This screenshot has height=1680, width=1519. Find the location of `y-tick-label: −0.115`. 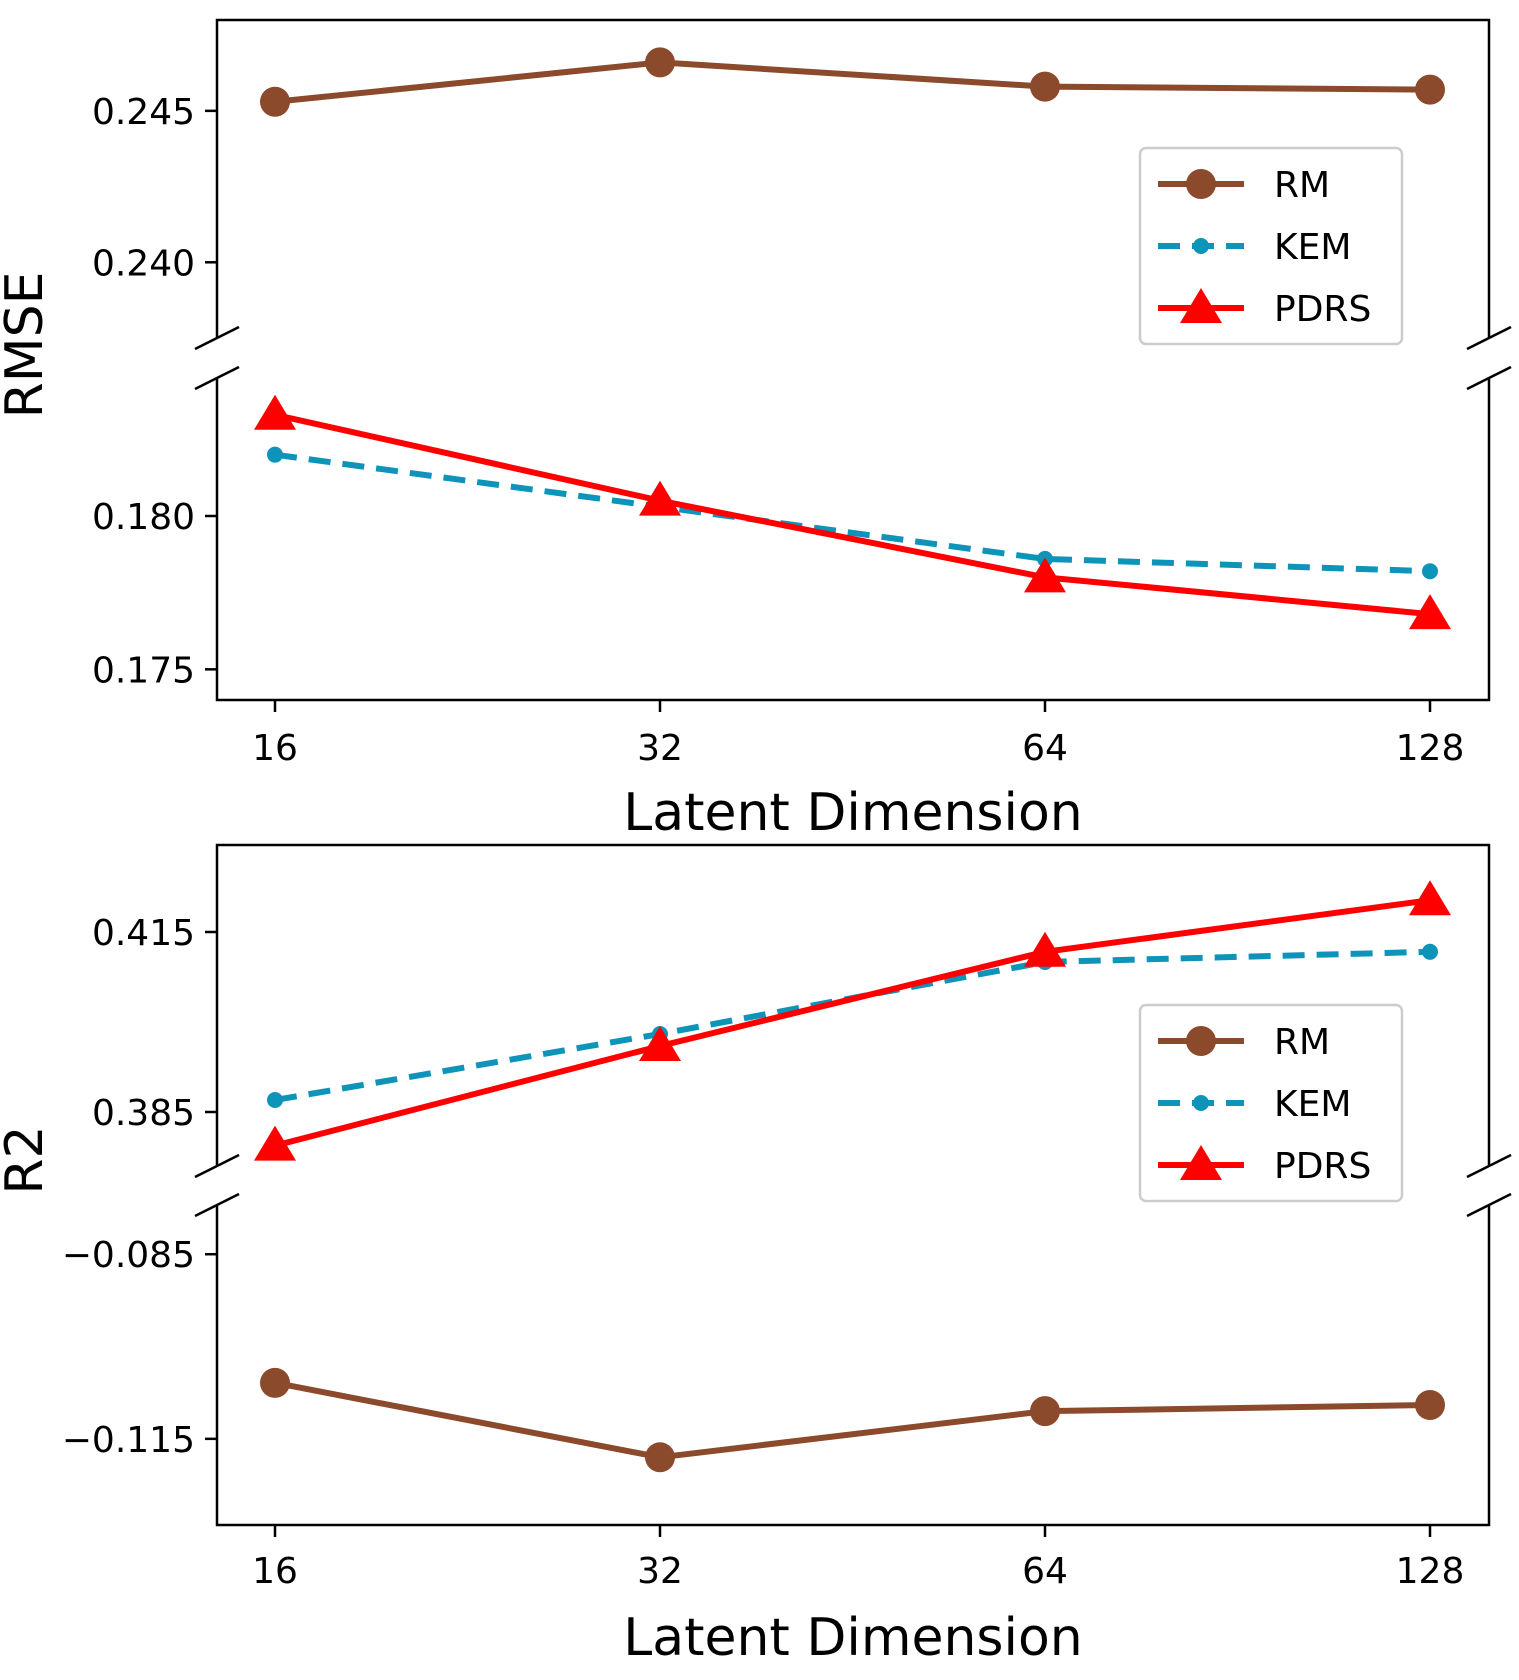

y-tick-label: −0.115 is located at coordinates (128, 1440).